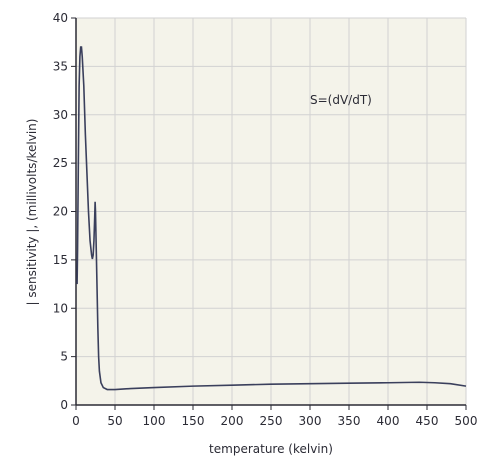 This screenshot has width=489, height=457. I want to click on y-tick-label: 15, so click(60, 260).